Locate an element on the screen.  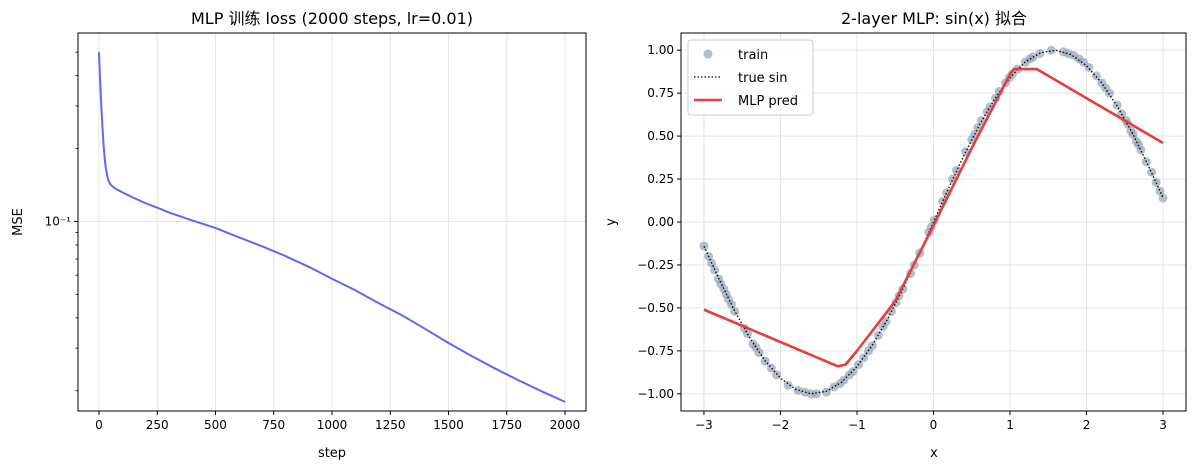
loss-chart-title: MLP 训练 loss (2000 steps, lr=0.01) is located at coordinates (332, 18).